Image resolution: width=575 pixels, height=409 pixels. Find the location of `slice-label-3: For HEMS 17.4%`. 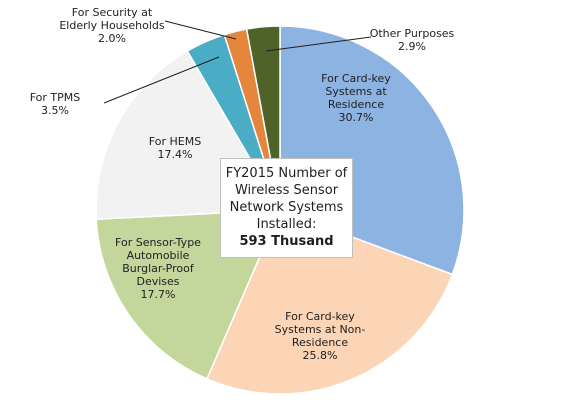

slice-label-3: For HEMS 17.4% is located at coordinates (175, 148).